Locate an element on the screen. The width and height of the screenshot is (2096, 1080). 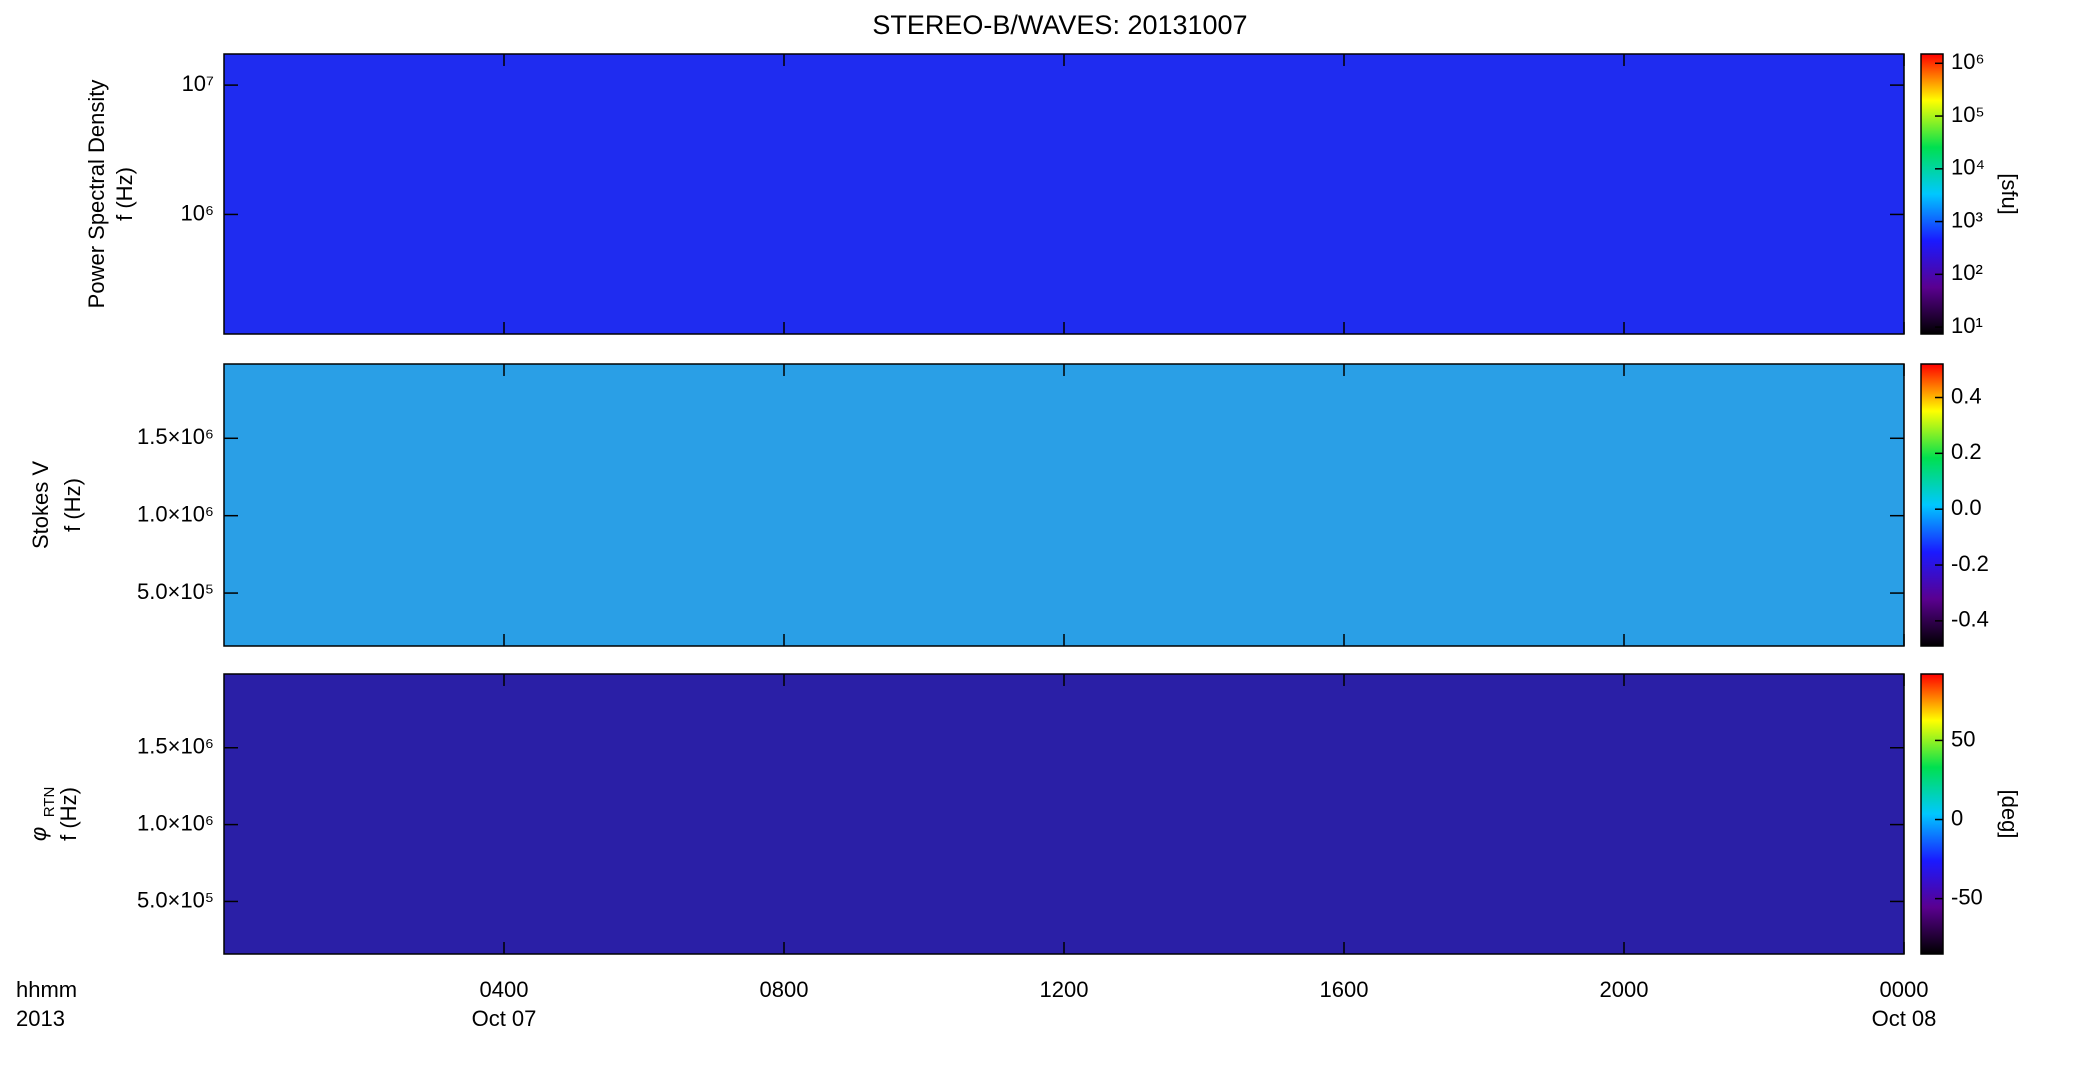
colorbar-label: [deg] is located at coordinates (2009, 814).